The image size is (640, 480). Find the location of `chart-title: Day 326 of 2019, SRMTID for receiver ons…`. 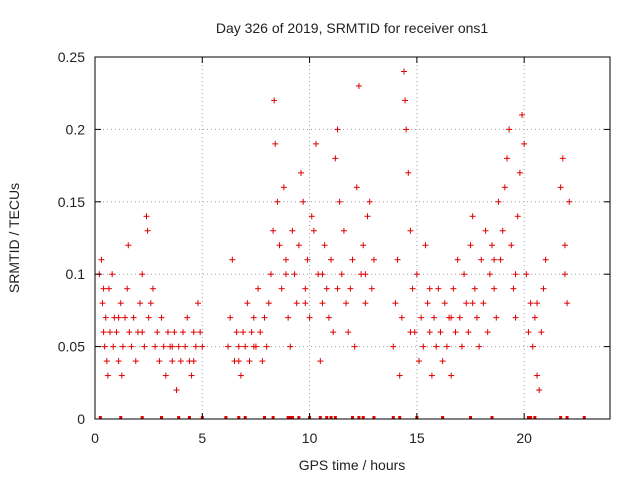

chart-title: Day 326 of 2019, SRMTID for receiver ons… is located at coordinates (352, 28).